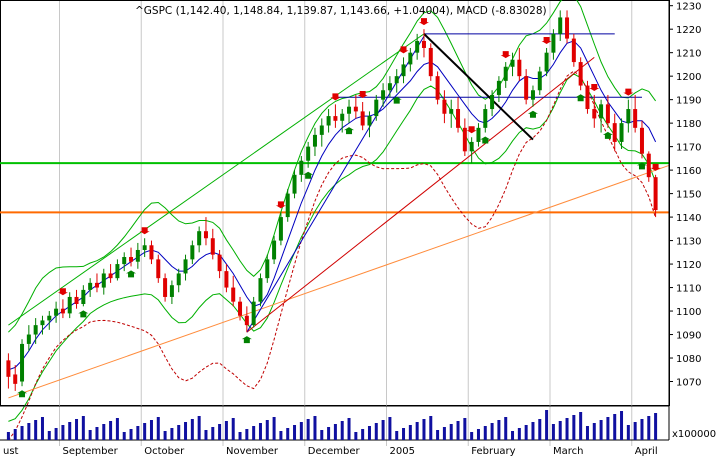 This screenshot has width=722, height=461. What do you see at coordinates (688, 312) in the screenshot?
I see `y-tick-label: 1100` at bounding box center [688, 312].